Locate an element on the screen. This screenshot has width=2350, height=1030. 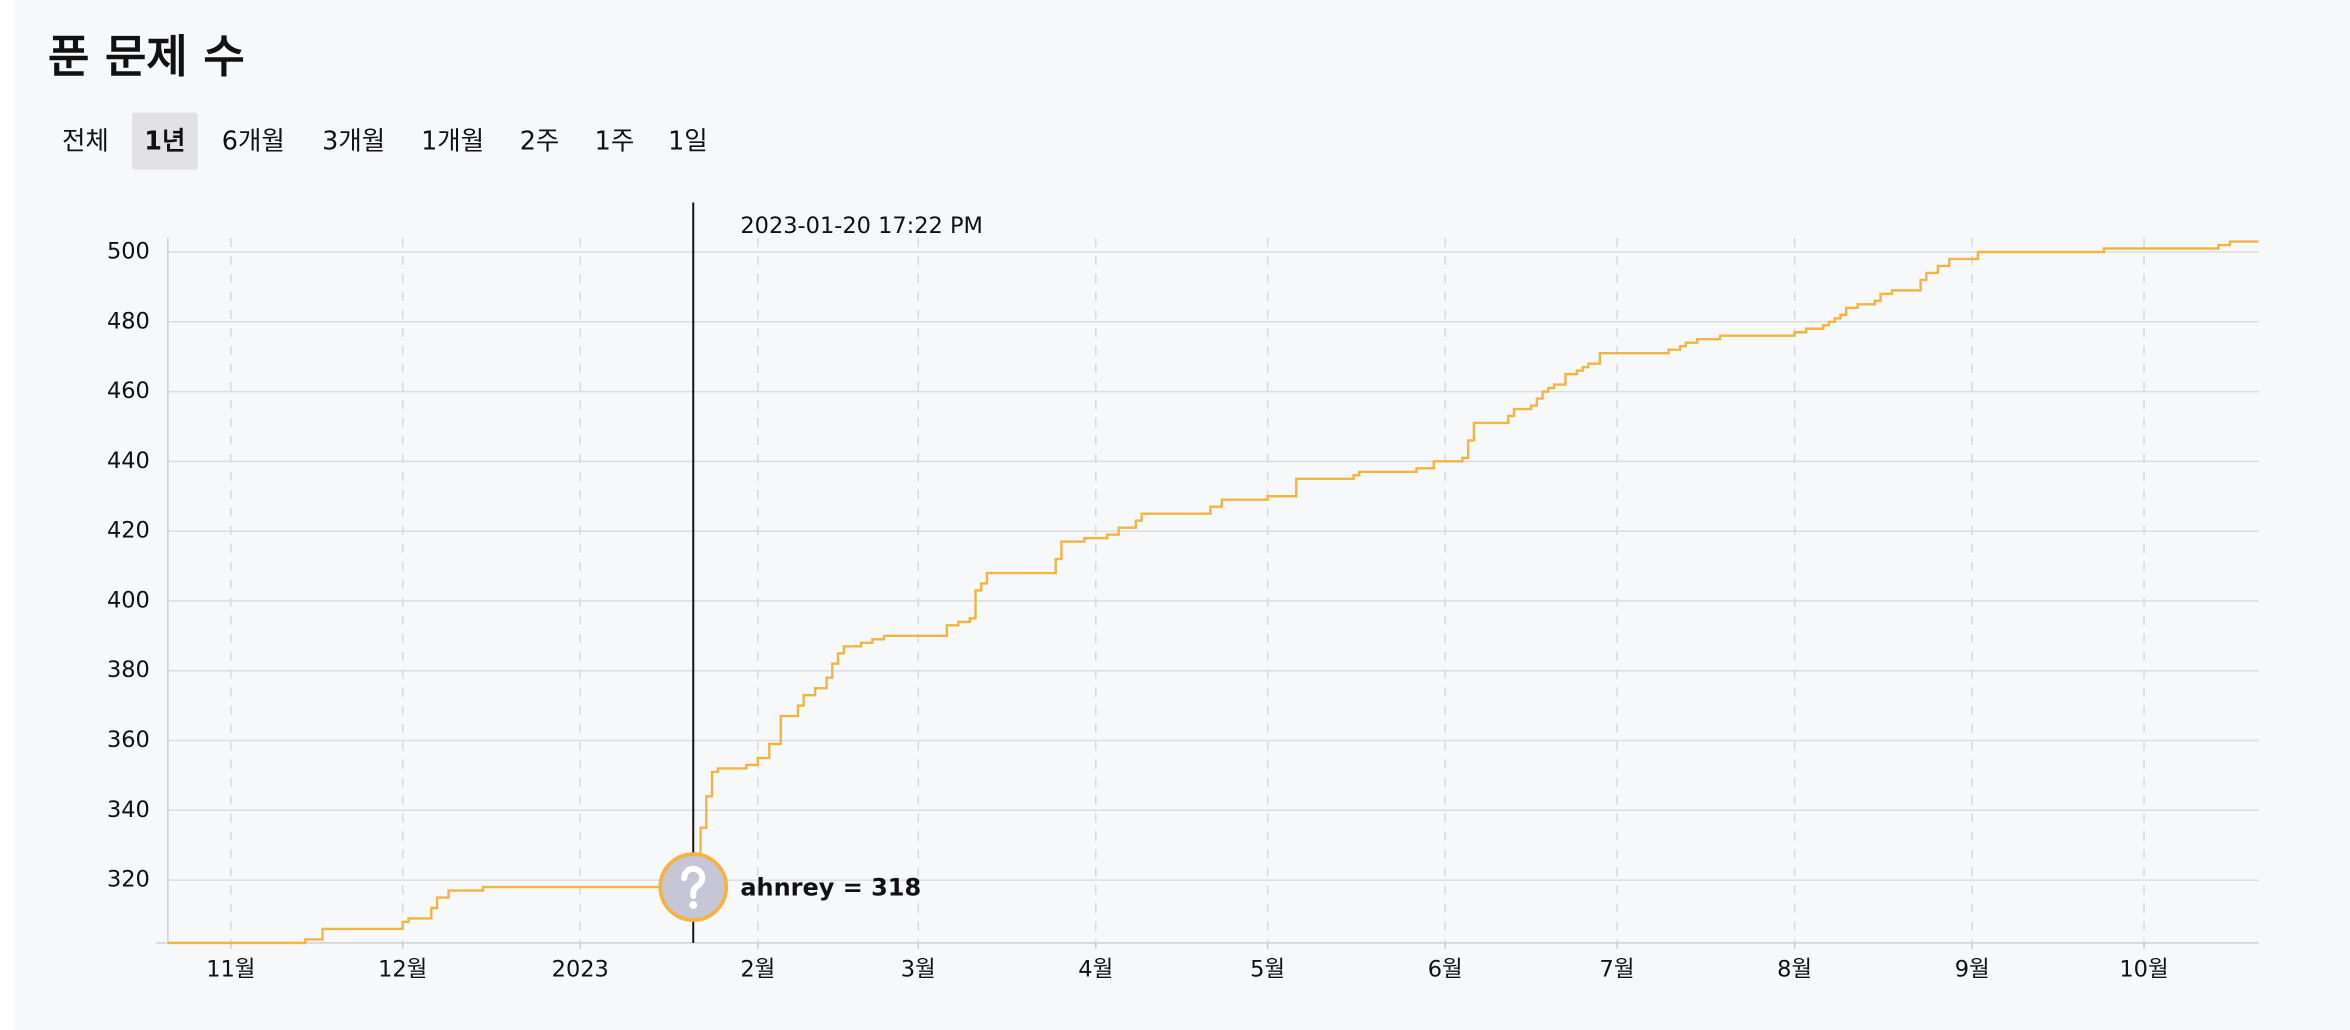
x-tick-label: 3월 is located at coordinates (918, 969).